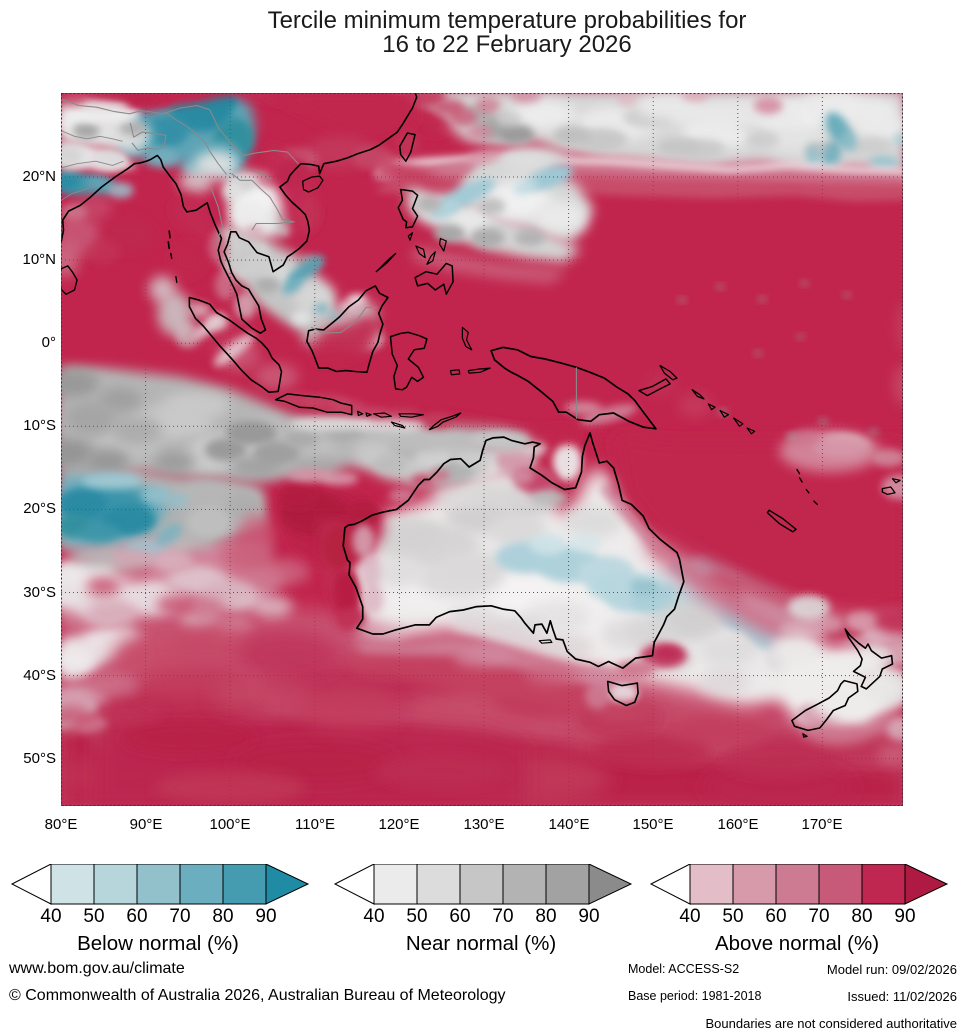 The width and height of the screenshot is (965, 1035). I want to click on svg-text: Above normal (%), so click(797, 943).